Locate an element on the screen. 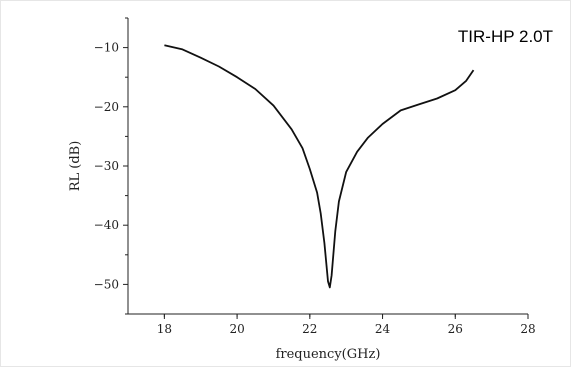 The image size is (571, 368). y-tick-label: −30 is located at coordinates (106, 166).